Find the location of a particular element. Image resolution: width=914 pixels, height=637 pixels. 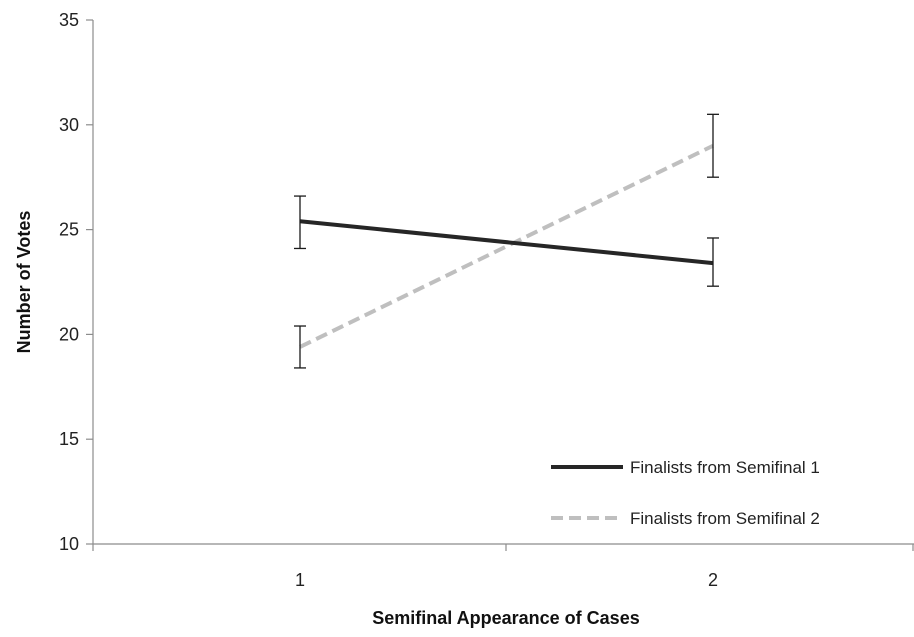

x-axis-title: Semifinal Appearance of Cases is located at coordinates (505, 618).